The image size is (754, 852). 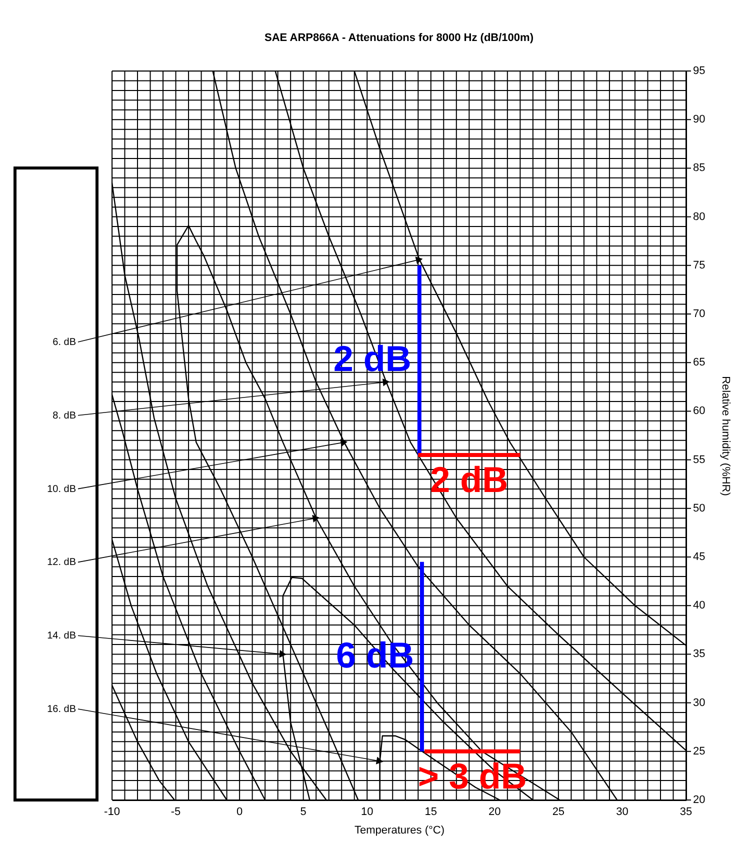 I want to click on x-tick-label: -10, so click(x=112, y=812).